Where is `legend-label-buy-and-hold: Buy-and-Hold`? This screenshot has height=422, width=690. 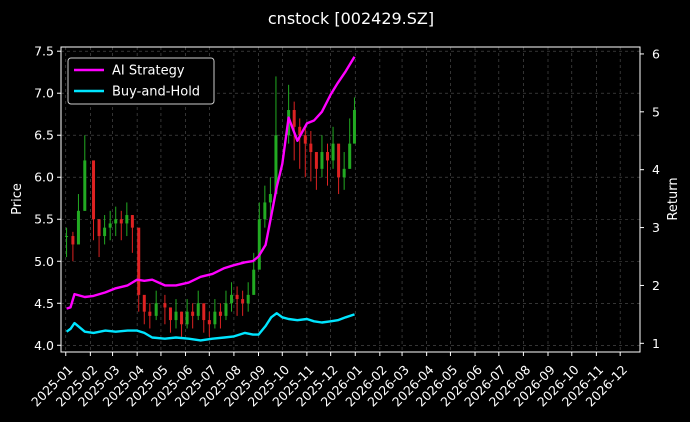 legend-label-buy-and-hold: Buy-and-Hold is located at coordinates (156, 92).